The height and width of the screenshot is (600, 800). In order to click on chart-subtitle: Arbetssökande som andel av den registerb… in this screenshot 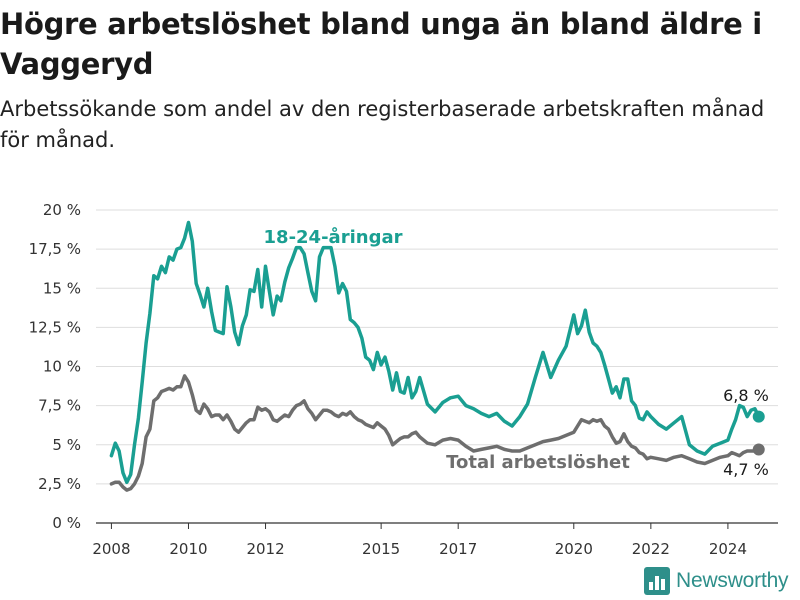, I will do `click(382, 124)`.